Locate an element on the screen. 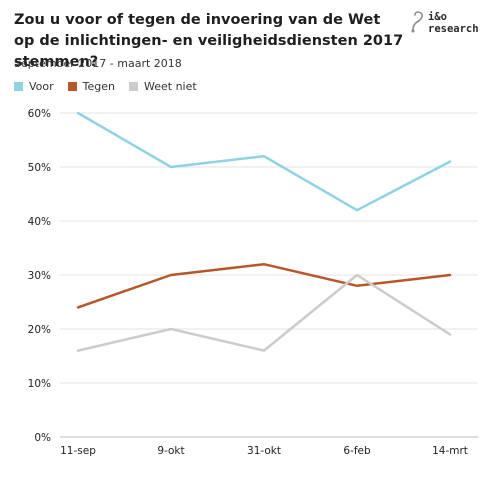 Image resolution: width=500 pixels, height=481 pixels. legend-item-tegen: Tegen is located at coordinates (91, 86).